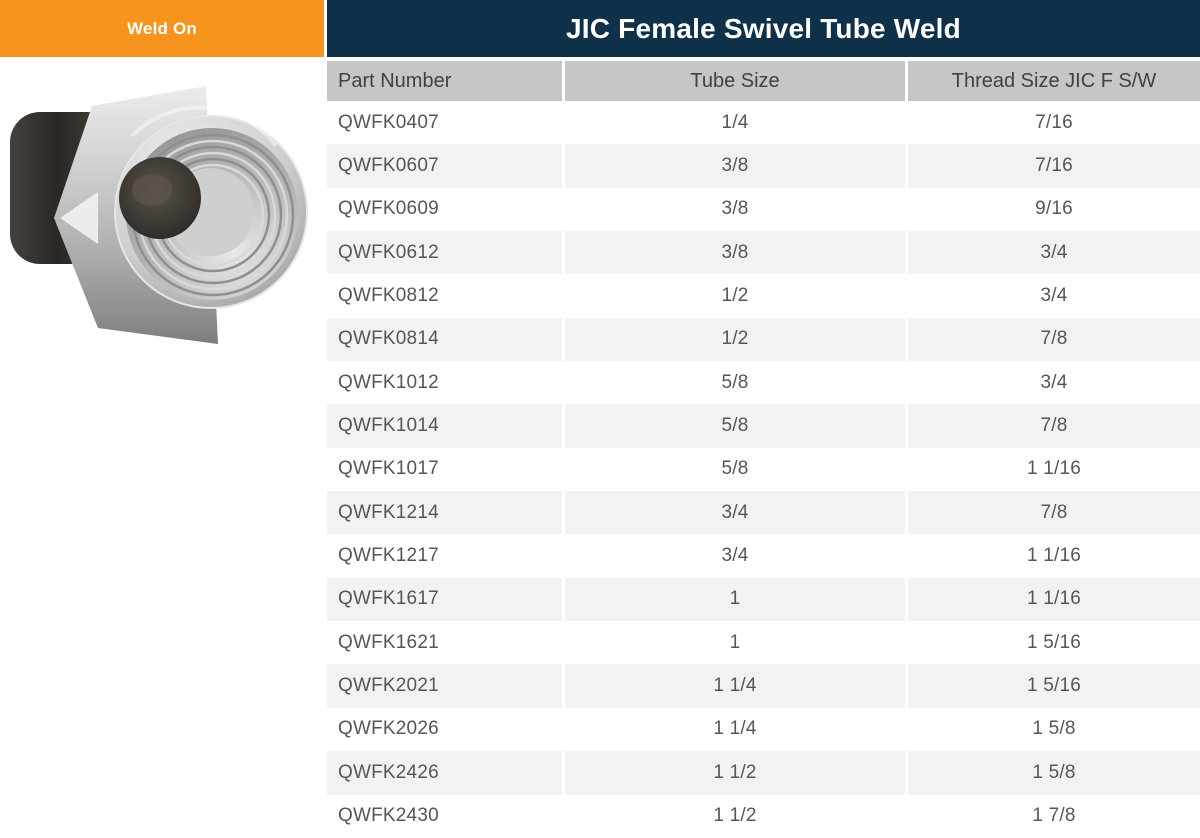 This screenshot has height=838, width=1200. Describe the element at coordinates (1054, 81) in the screenshot. I see `column-header-thread-size: Thread Size JIC F S/W` at that location.